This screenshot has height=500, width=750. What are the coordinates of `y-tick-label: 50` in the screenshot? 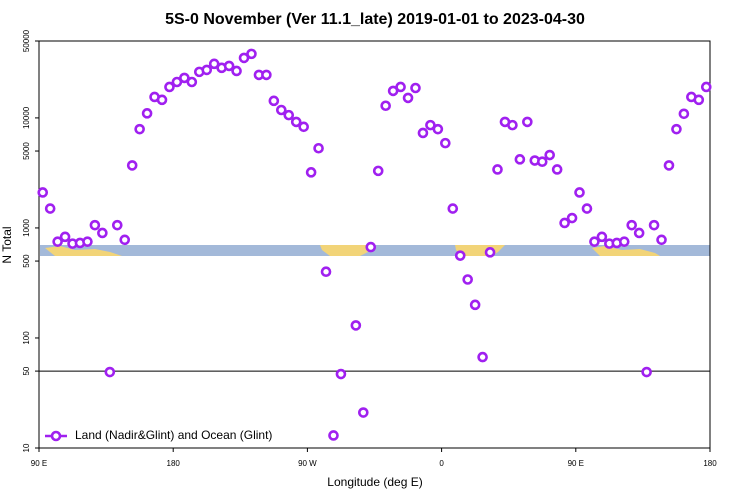 It's located at (26, 370).